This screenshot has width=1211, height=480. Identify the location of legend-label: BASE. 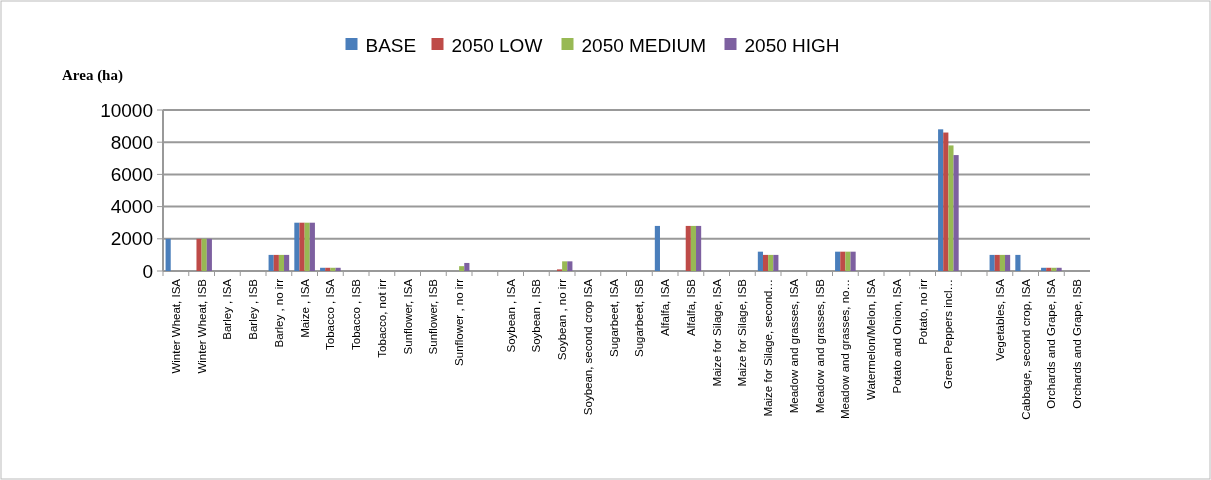
(391, 45).